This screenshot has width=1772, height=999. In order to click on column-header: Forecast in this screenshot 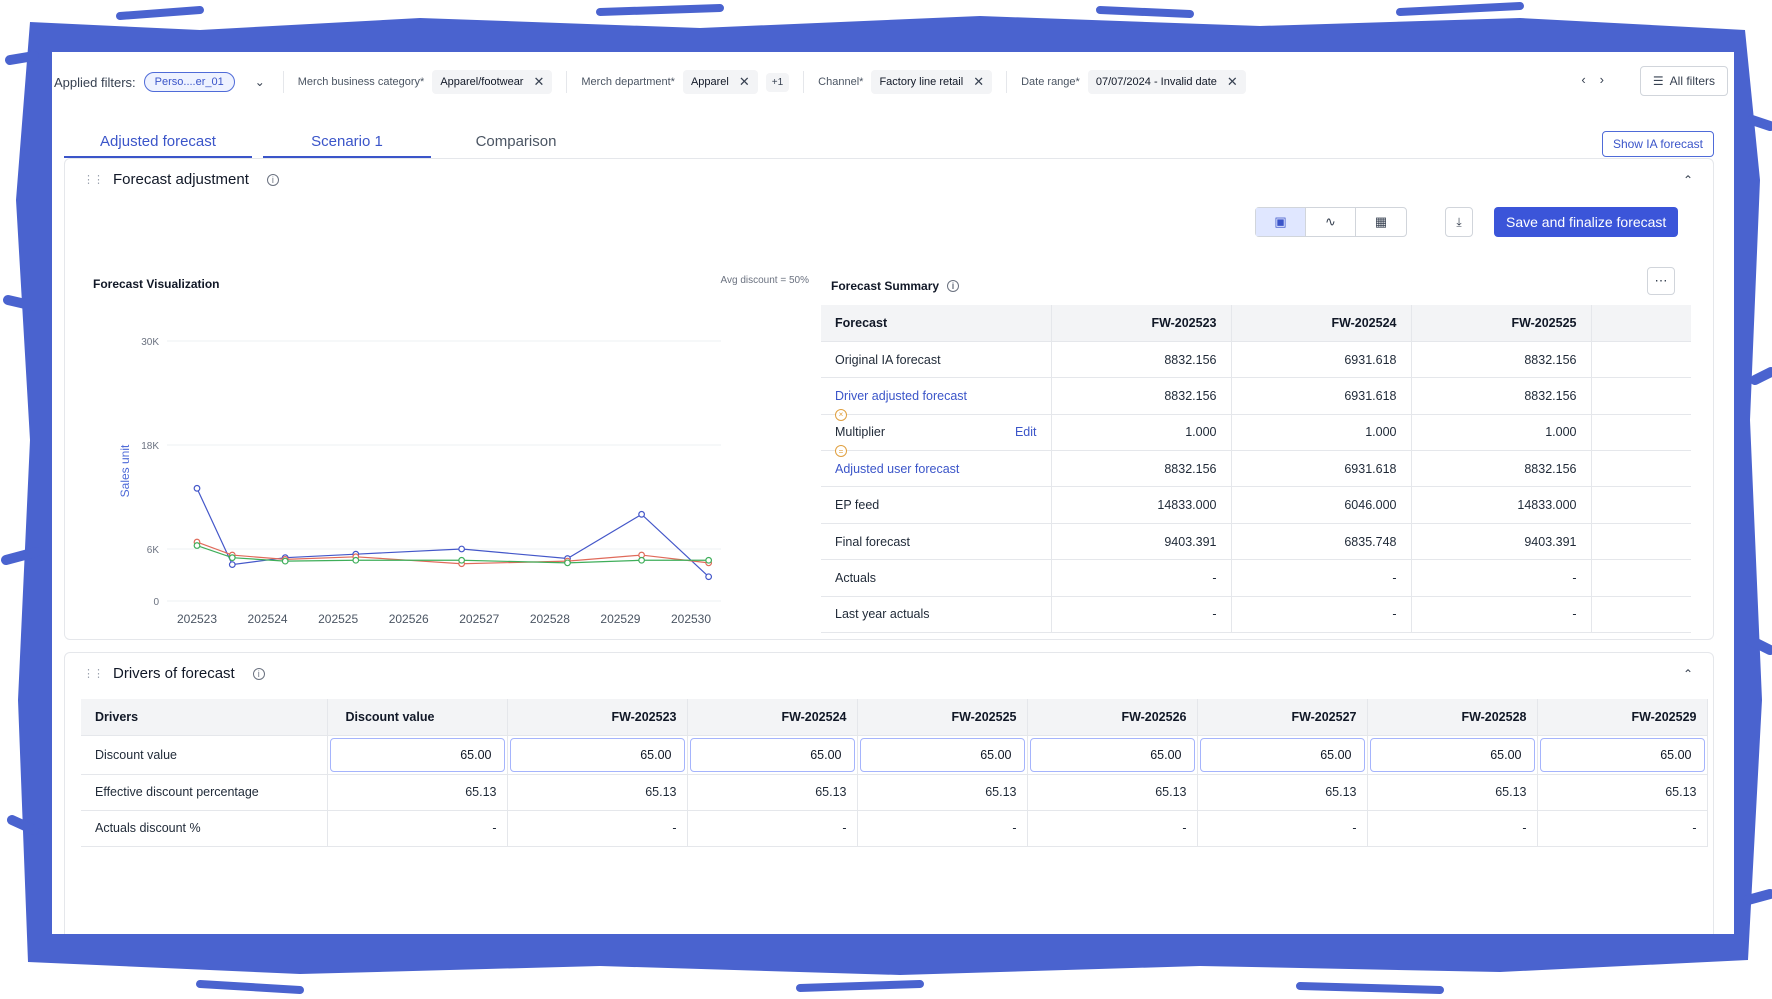, I will do `click(936, 323)`.